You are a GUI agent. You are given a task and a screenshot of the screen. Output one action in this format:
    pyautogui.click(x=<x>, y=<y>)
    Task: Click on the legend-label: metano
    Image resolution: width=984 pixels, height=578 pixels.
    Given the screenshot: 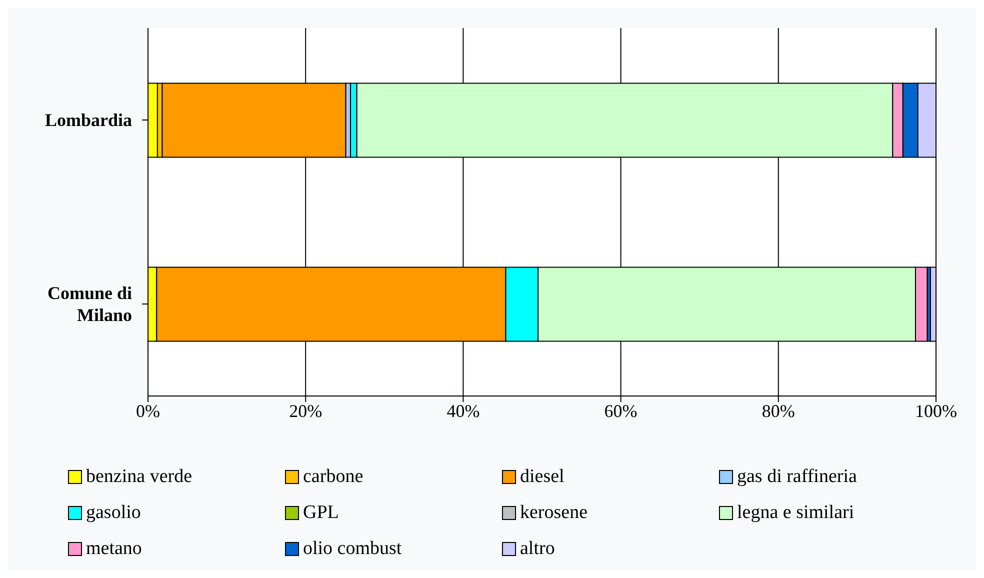 What is the action you would take?
    pyautogui.click(x=114, y=549)
    